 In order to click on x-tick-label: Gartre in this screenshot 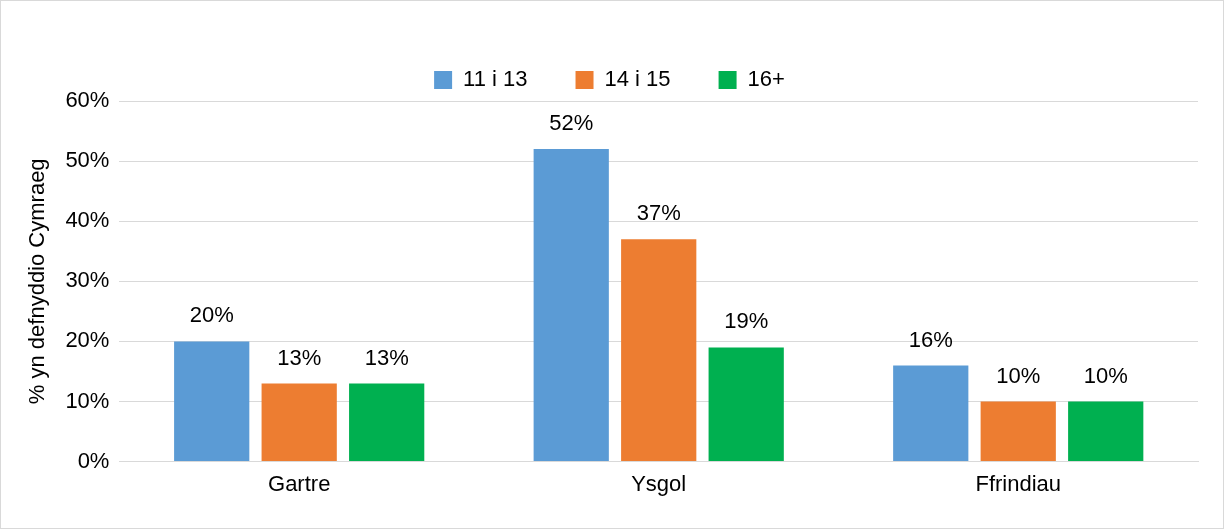, I will do `click(299, 483)`.